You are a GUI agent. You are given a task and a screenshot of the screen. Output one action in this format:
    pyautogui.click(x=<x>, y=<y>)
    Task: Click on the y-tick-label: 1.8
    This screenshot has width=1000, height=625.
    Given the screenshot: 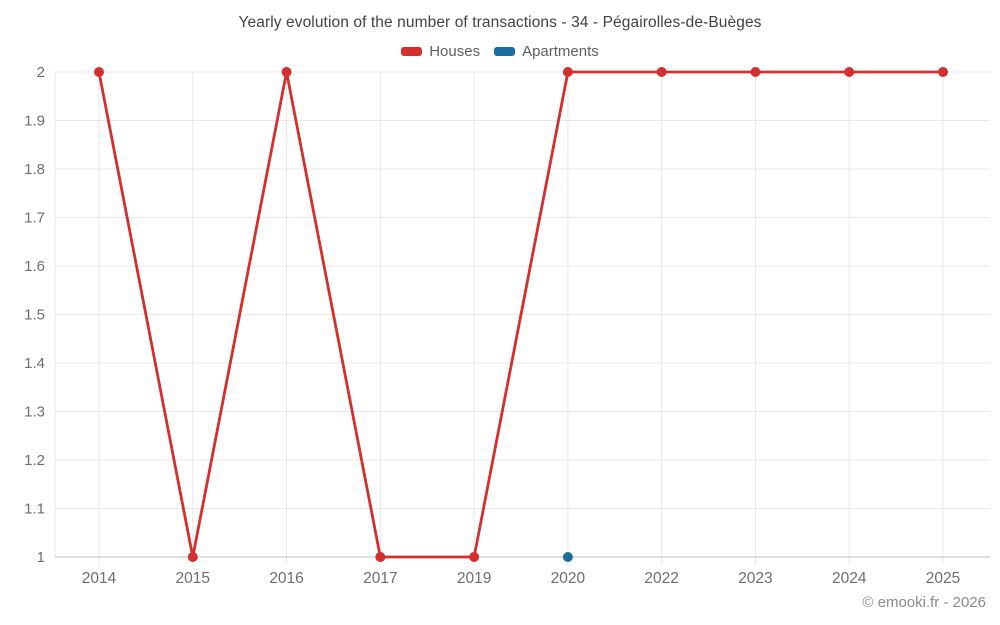 What is the action you would take?
    pyautogui.click(x=34, y=169)
    